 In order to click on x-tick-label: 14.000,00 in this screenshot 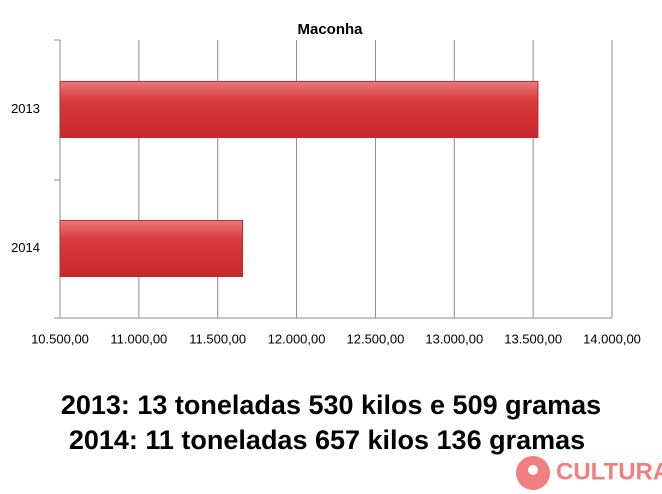, I will do `click(612, 338)`.